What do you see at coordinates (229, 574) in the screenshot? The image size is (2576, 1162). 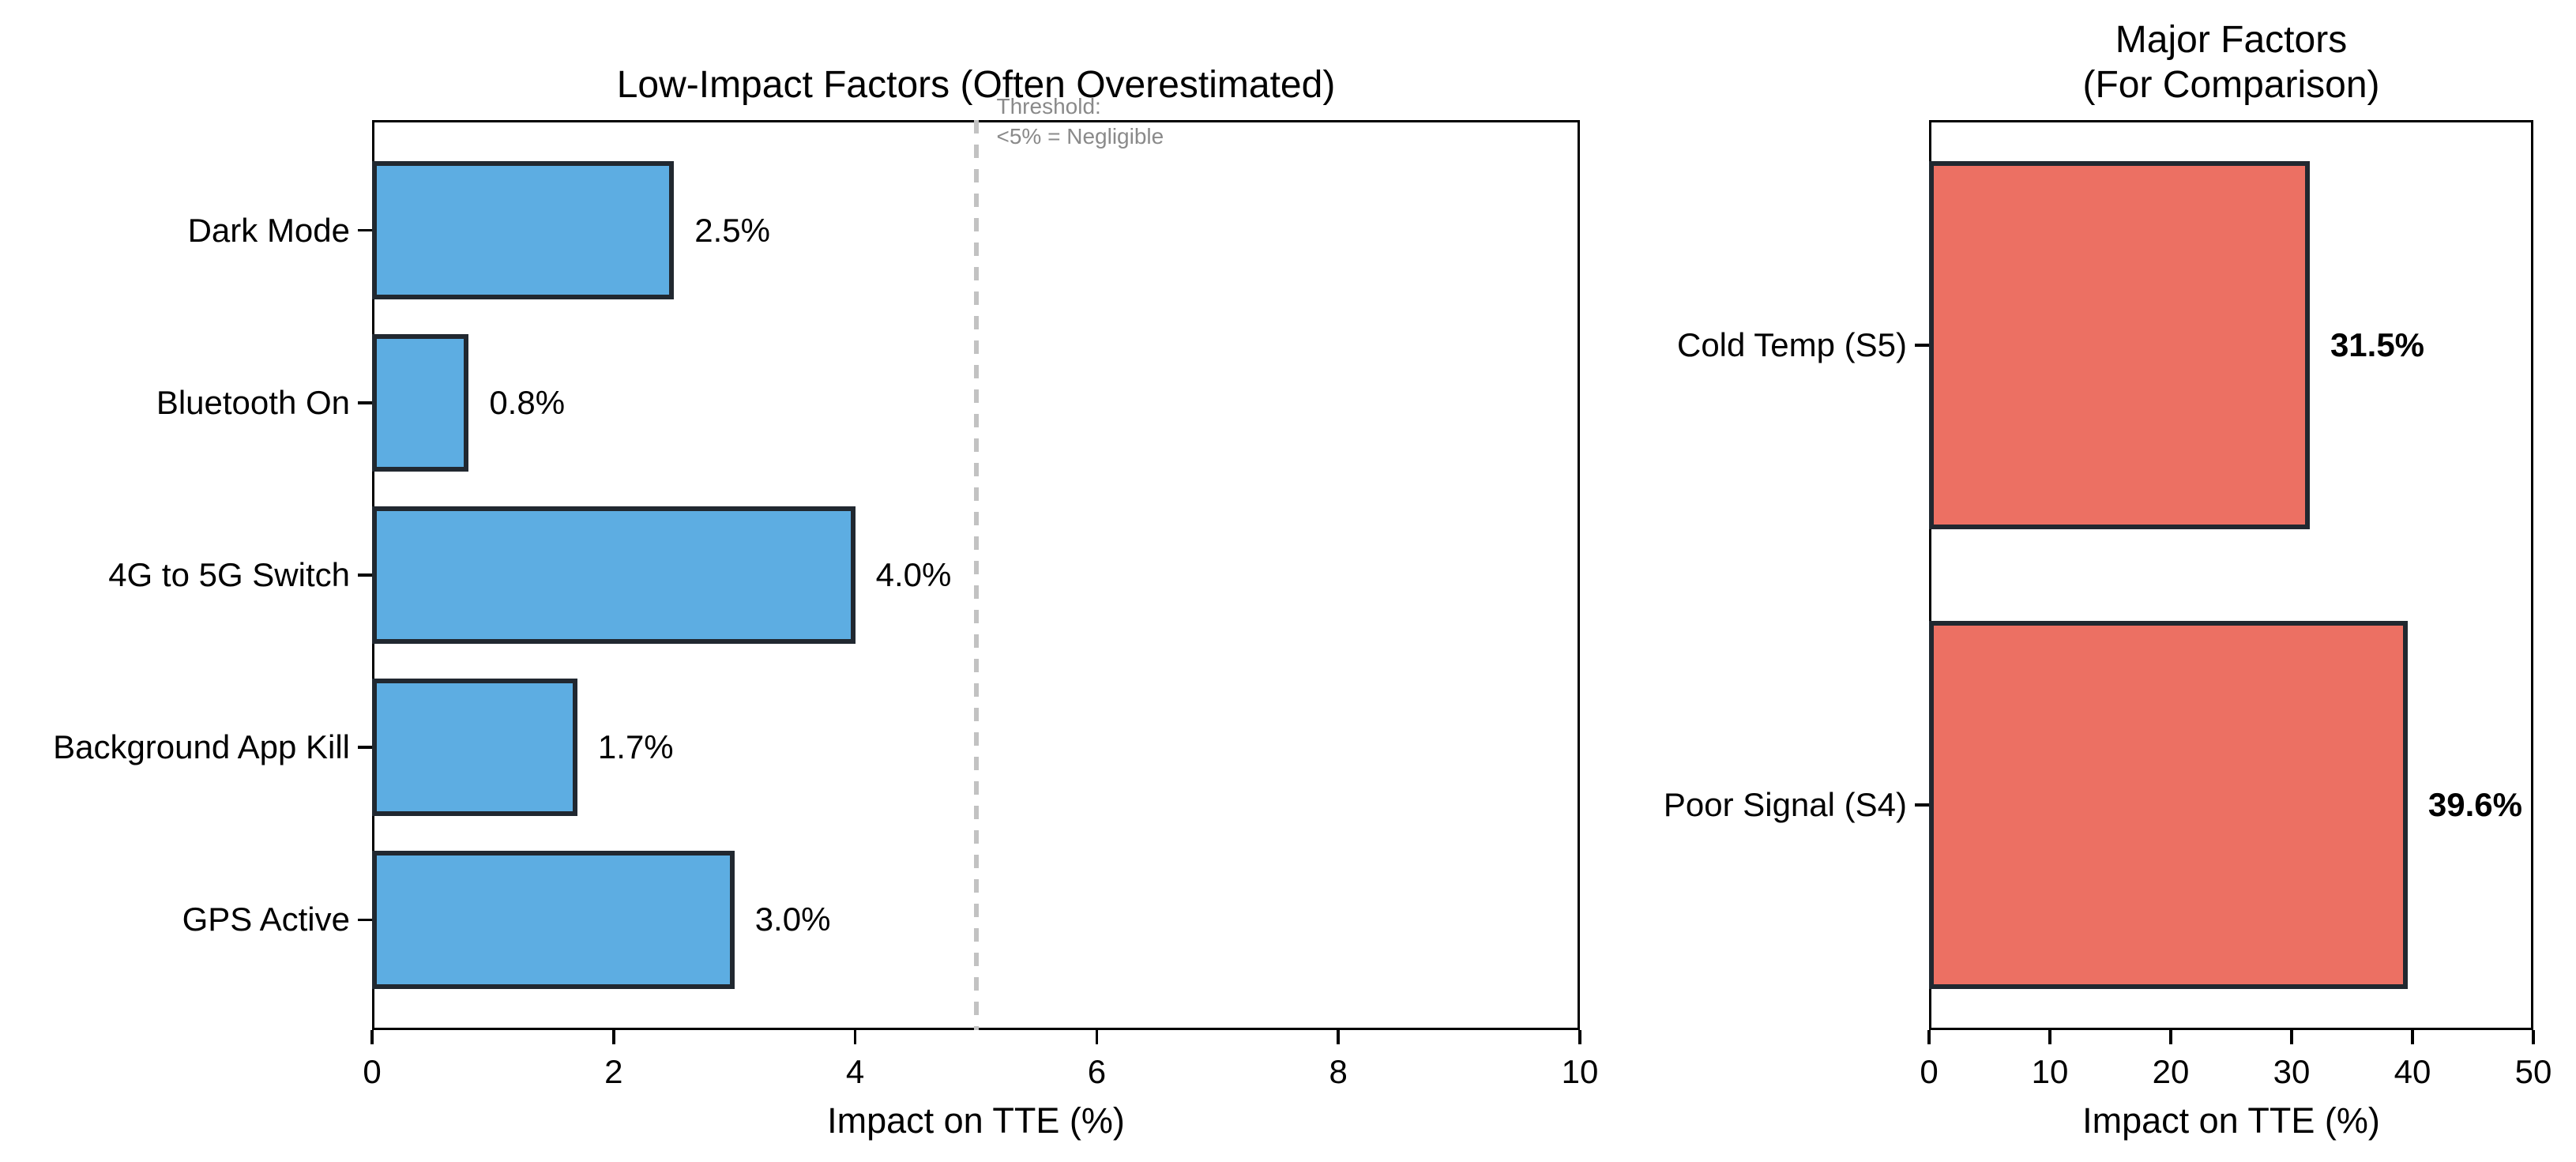 I see `category-label-4g-to-5g-switch: 4G to 5G Switch` at bounding box center [229, 574].